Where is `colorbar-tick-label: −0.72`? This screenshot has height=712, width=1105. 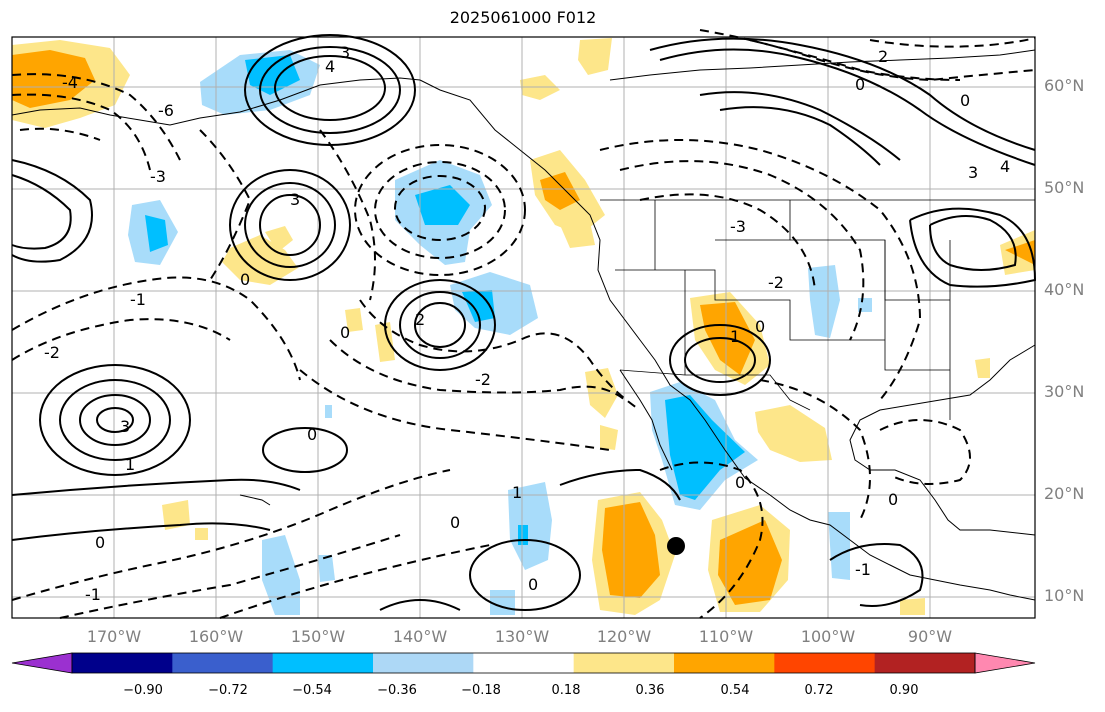 colorbar-tick-label: −0.72 is located at coordinates (228, 690).